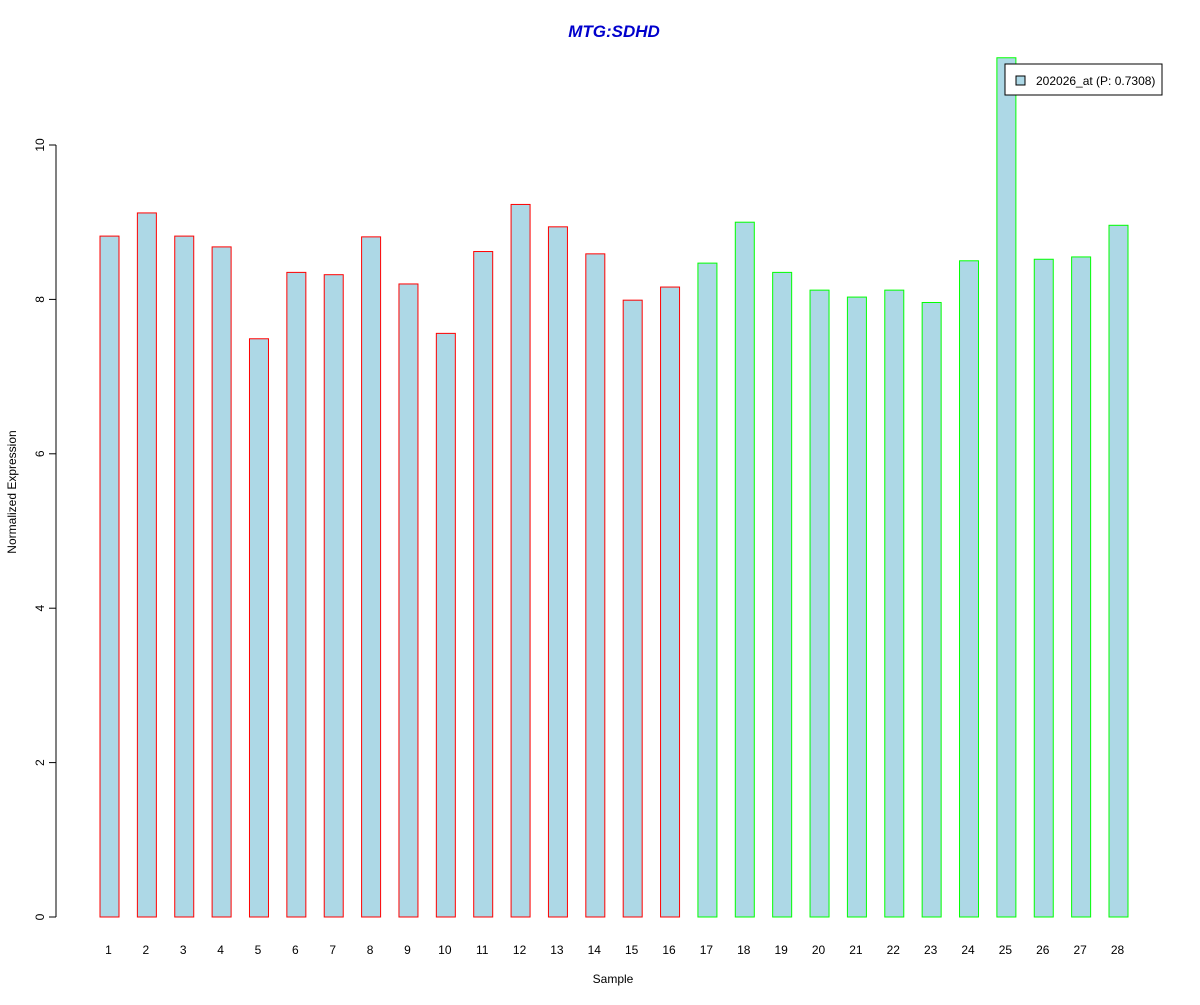 The image size is (1200, 1005). Describe the element at coordinates (669, 950) in the screenshot. I see `x-tick-label: 16` at that location.